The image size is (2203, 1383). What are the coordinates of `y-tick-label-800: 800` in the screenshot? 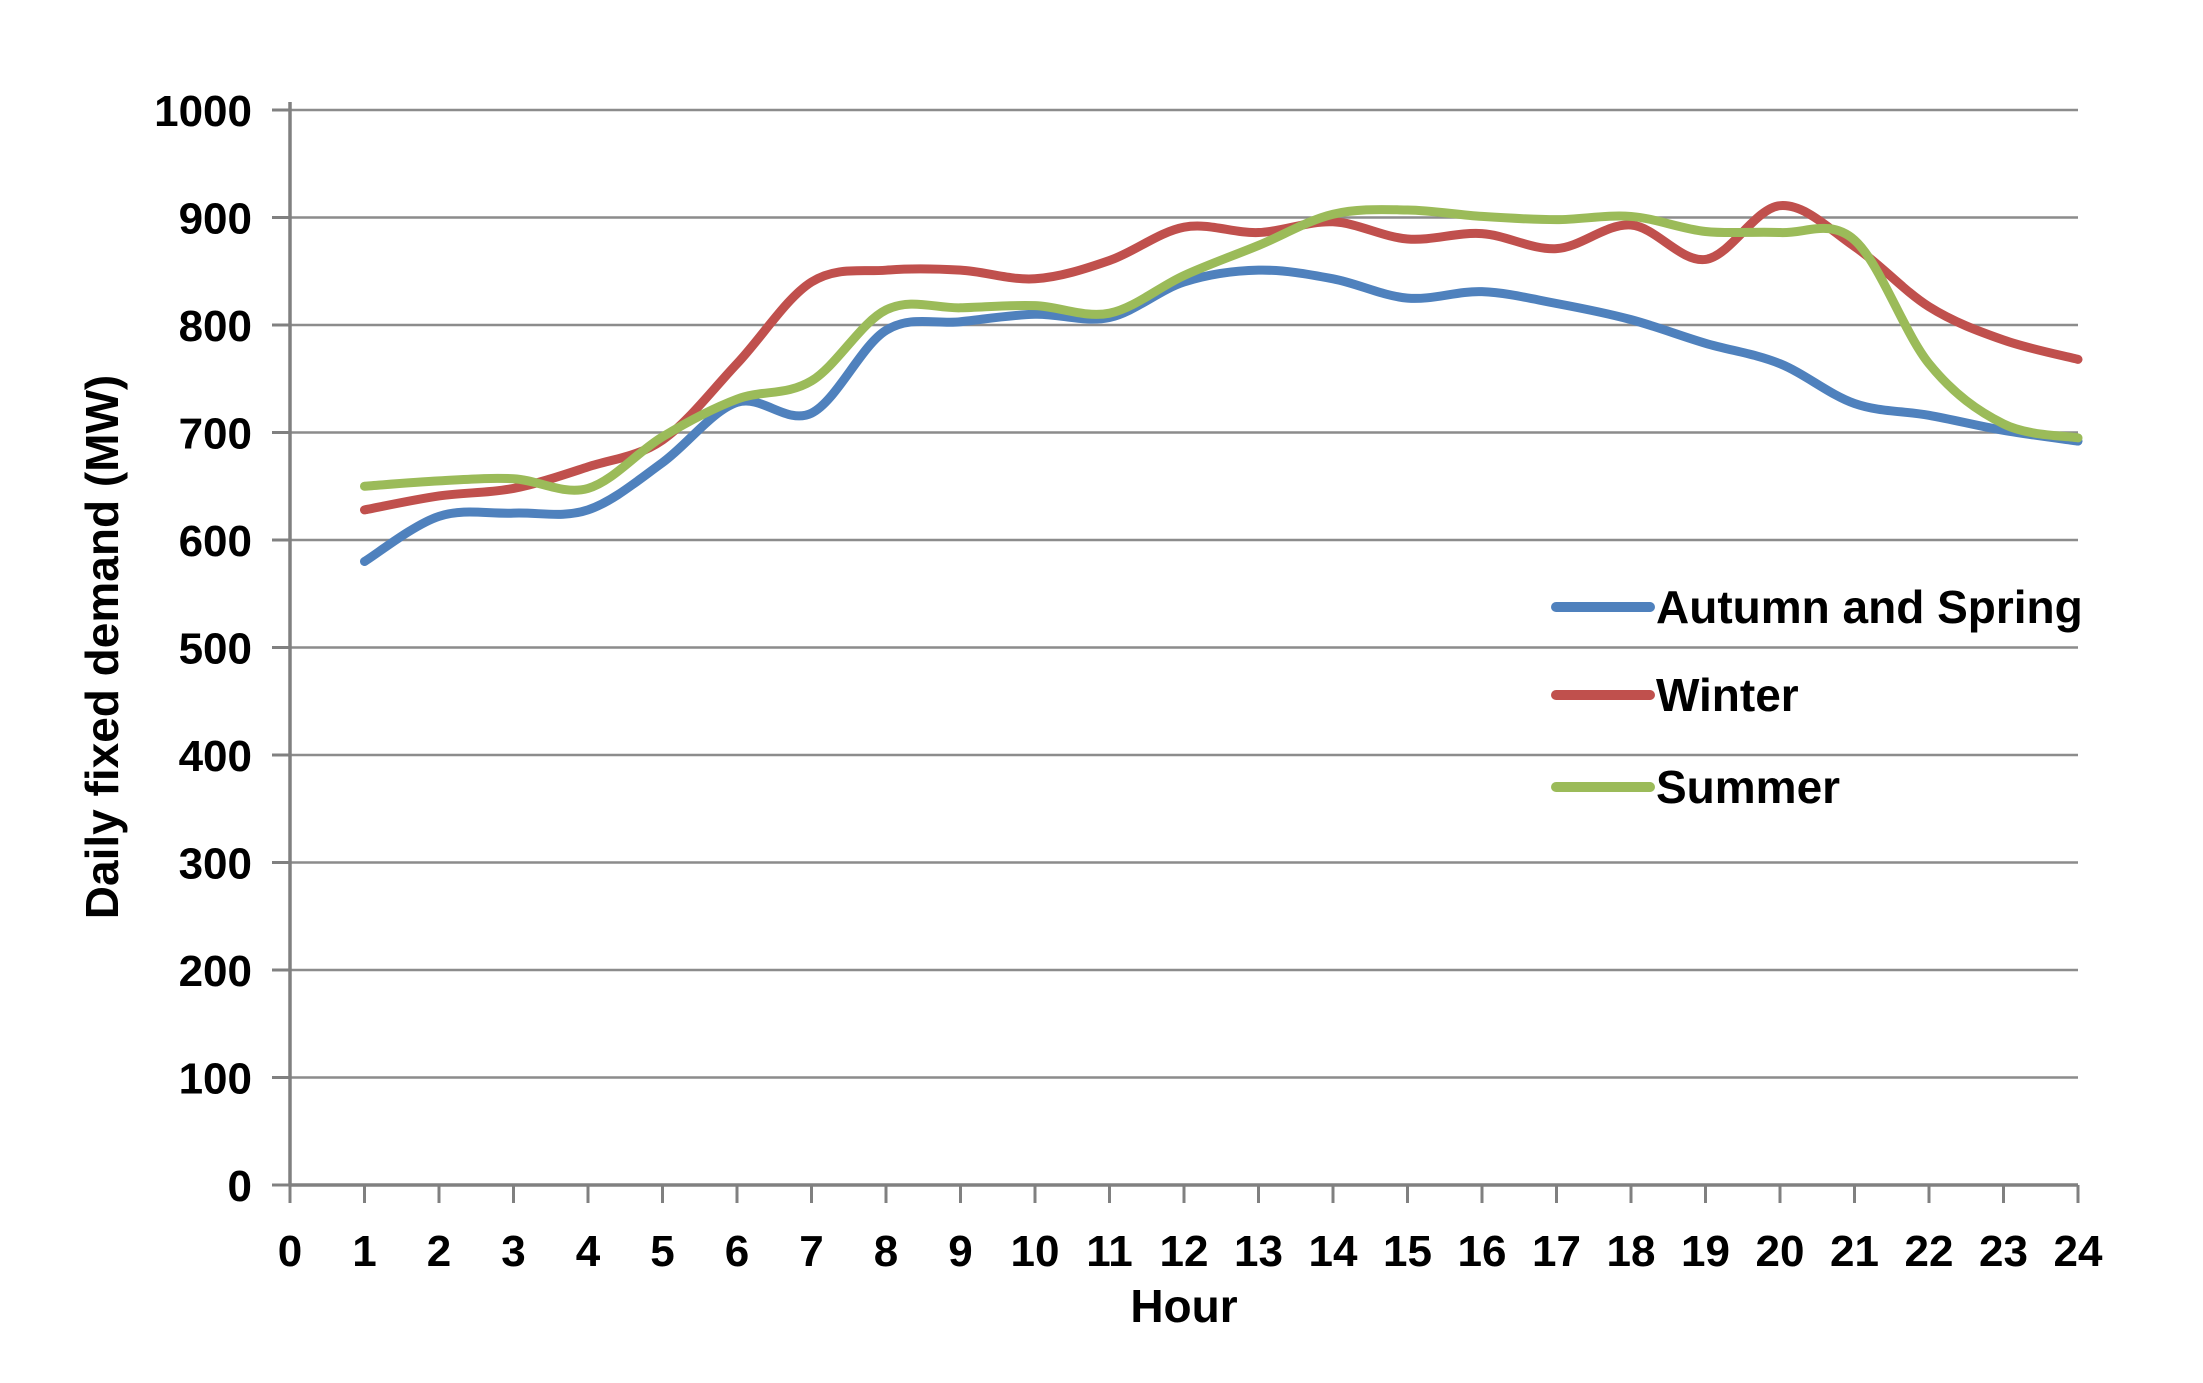 It's located at (215, 326).